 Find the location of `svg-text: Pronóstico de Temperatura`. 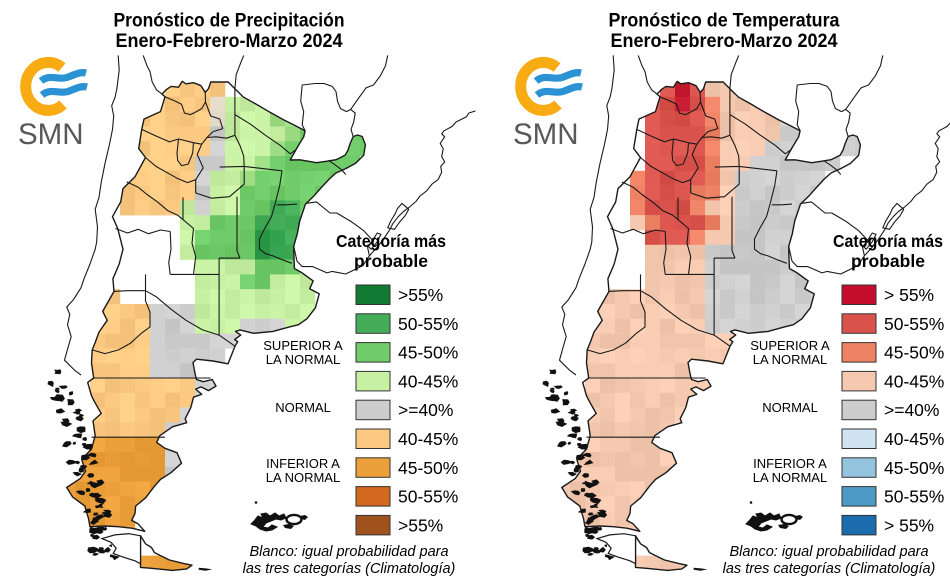

svg-text: Pronóstico de Temperatura is located at coordinates (724, 21).